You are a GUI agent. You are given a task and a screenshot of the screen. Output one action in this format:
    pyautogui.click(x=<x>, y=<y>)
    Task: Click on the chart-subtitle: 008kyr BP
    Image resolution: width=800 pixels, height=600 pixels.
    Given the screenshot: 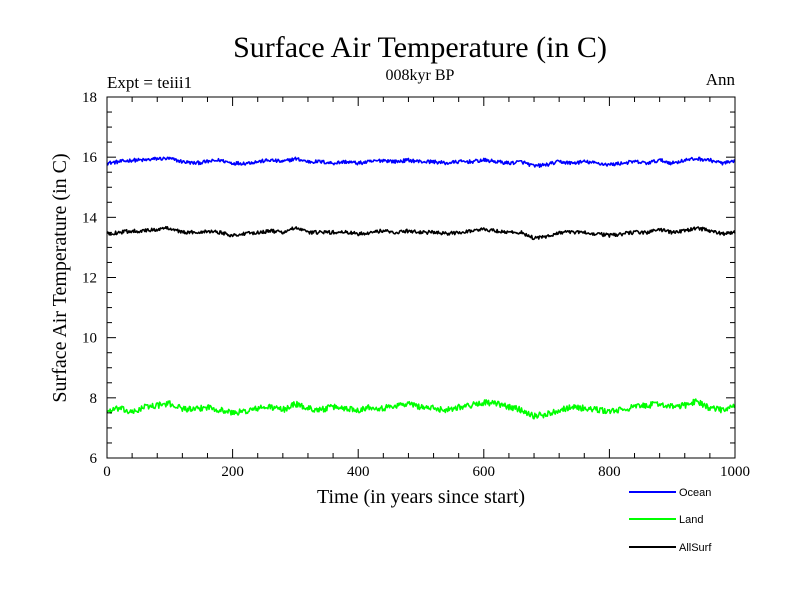 What is the action you would take?
    pyautogui.click(x=420, y=75)
    